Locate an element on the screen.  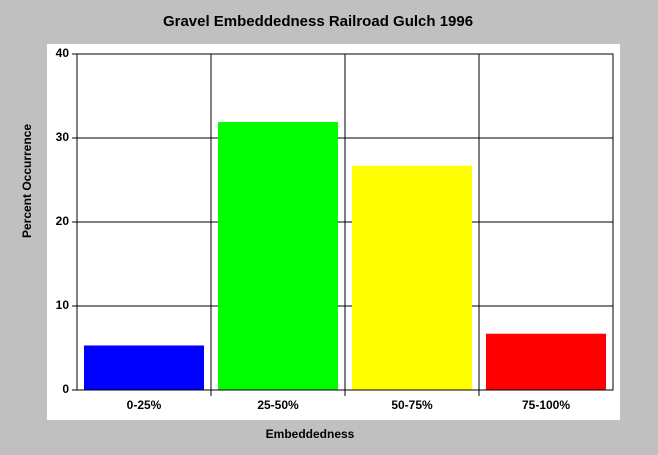
y-tick-label: 30 is located at coordinates (63, 137).